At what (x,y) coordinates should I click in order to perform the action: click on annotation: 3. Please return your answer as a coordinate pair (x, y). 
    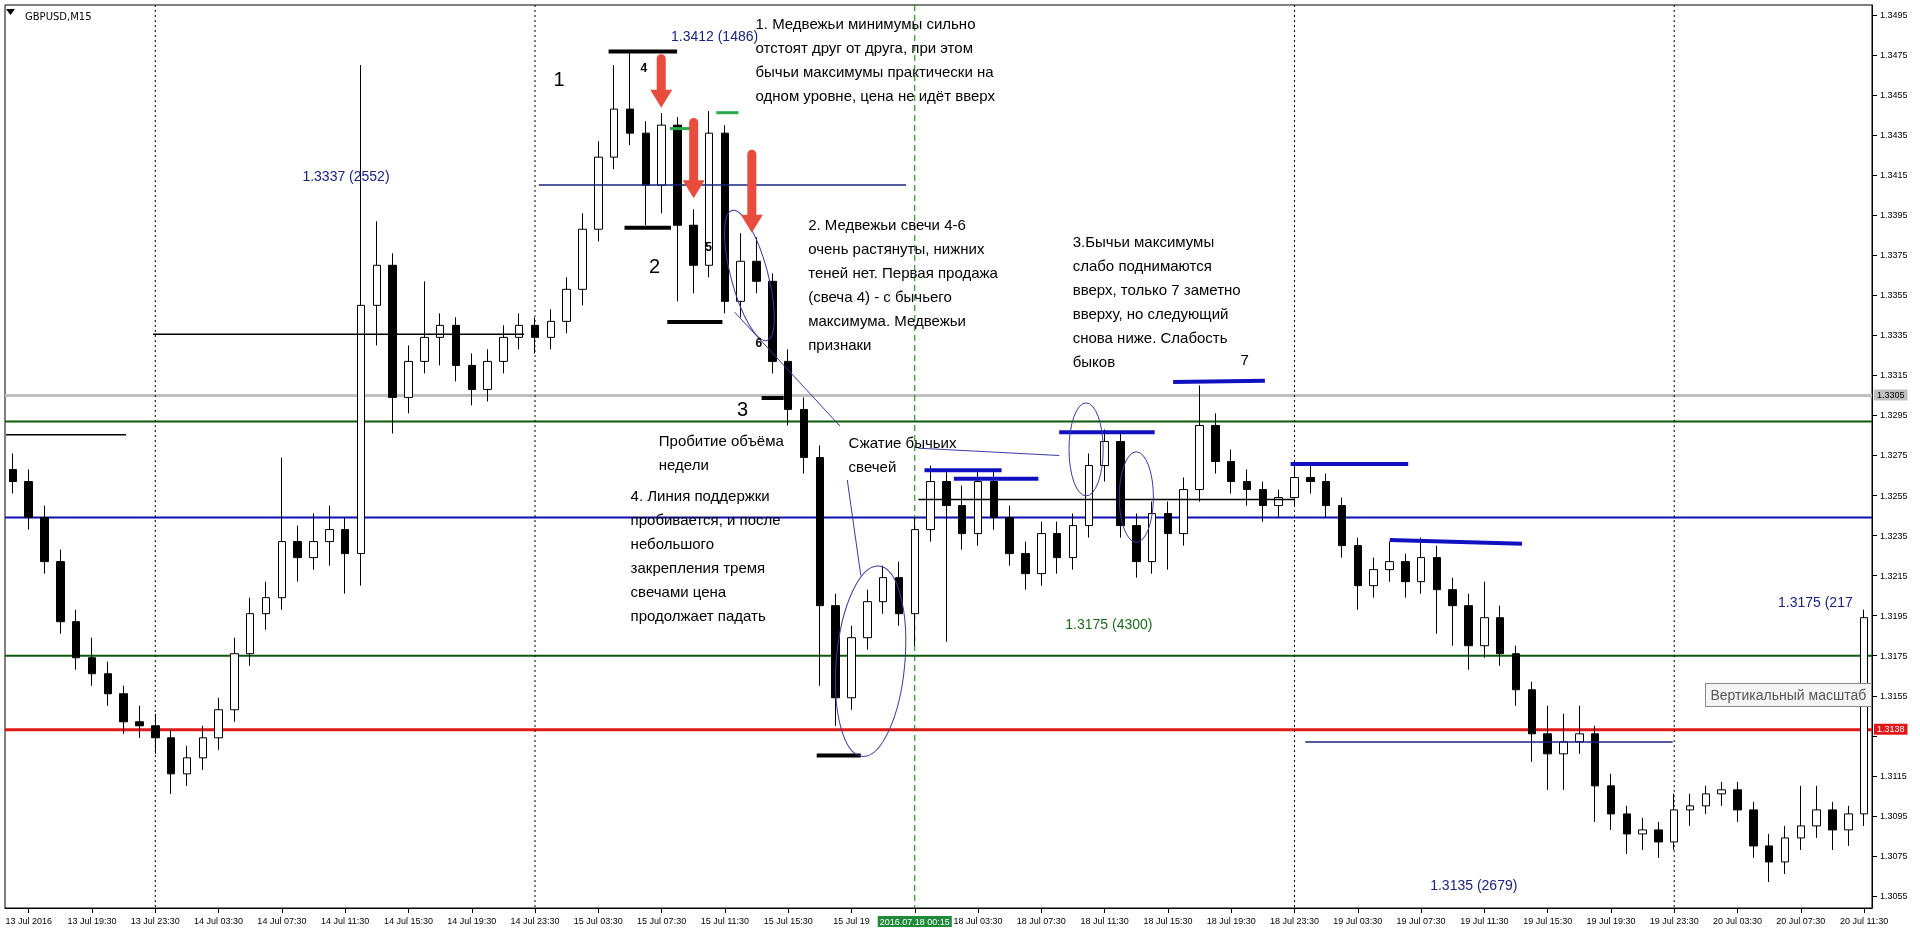
    Looking at the image, I should click on (743, 409).